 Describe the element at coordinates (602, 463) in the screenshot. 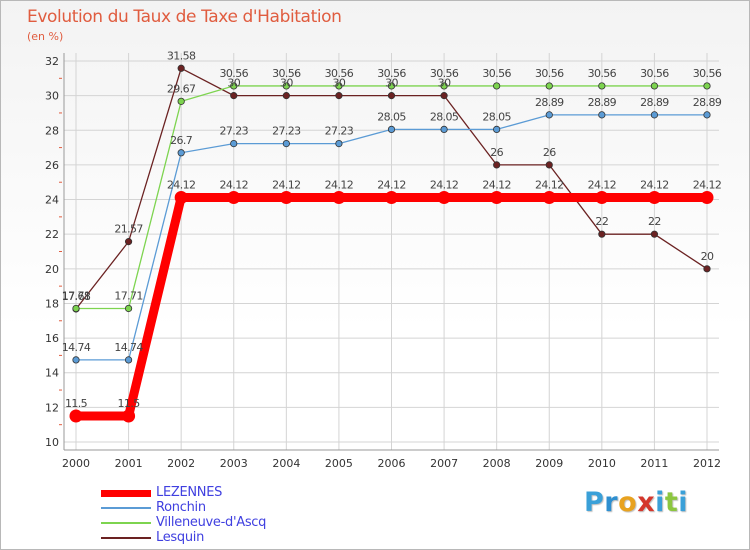

I see `x-tick-label: 2010` at that location.